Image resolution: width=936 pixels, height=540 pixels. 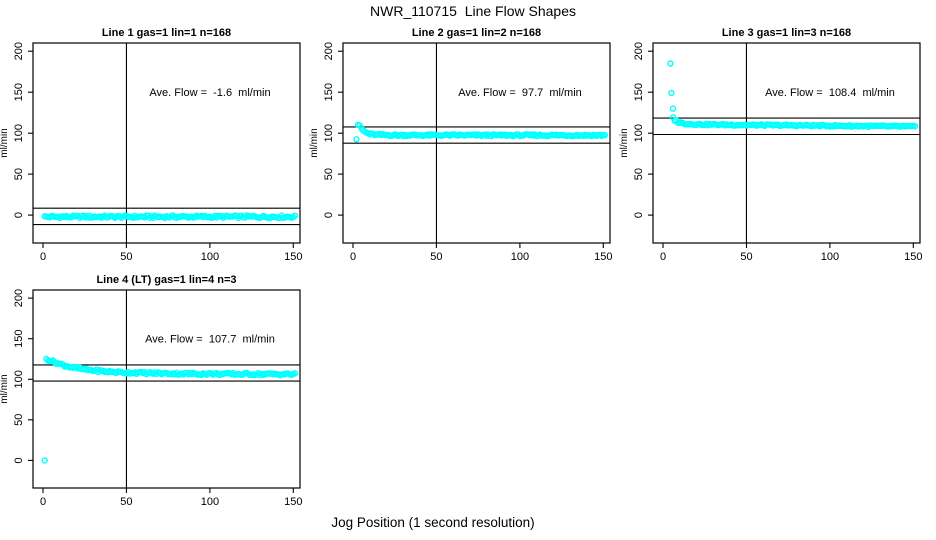 What do you see at coordinates (786, 33) in the screenshot?
I see `panel-title: Line 3 gas=1 lin=3 n=168` at bounding box center [786, 33].